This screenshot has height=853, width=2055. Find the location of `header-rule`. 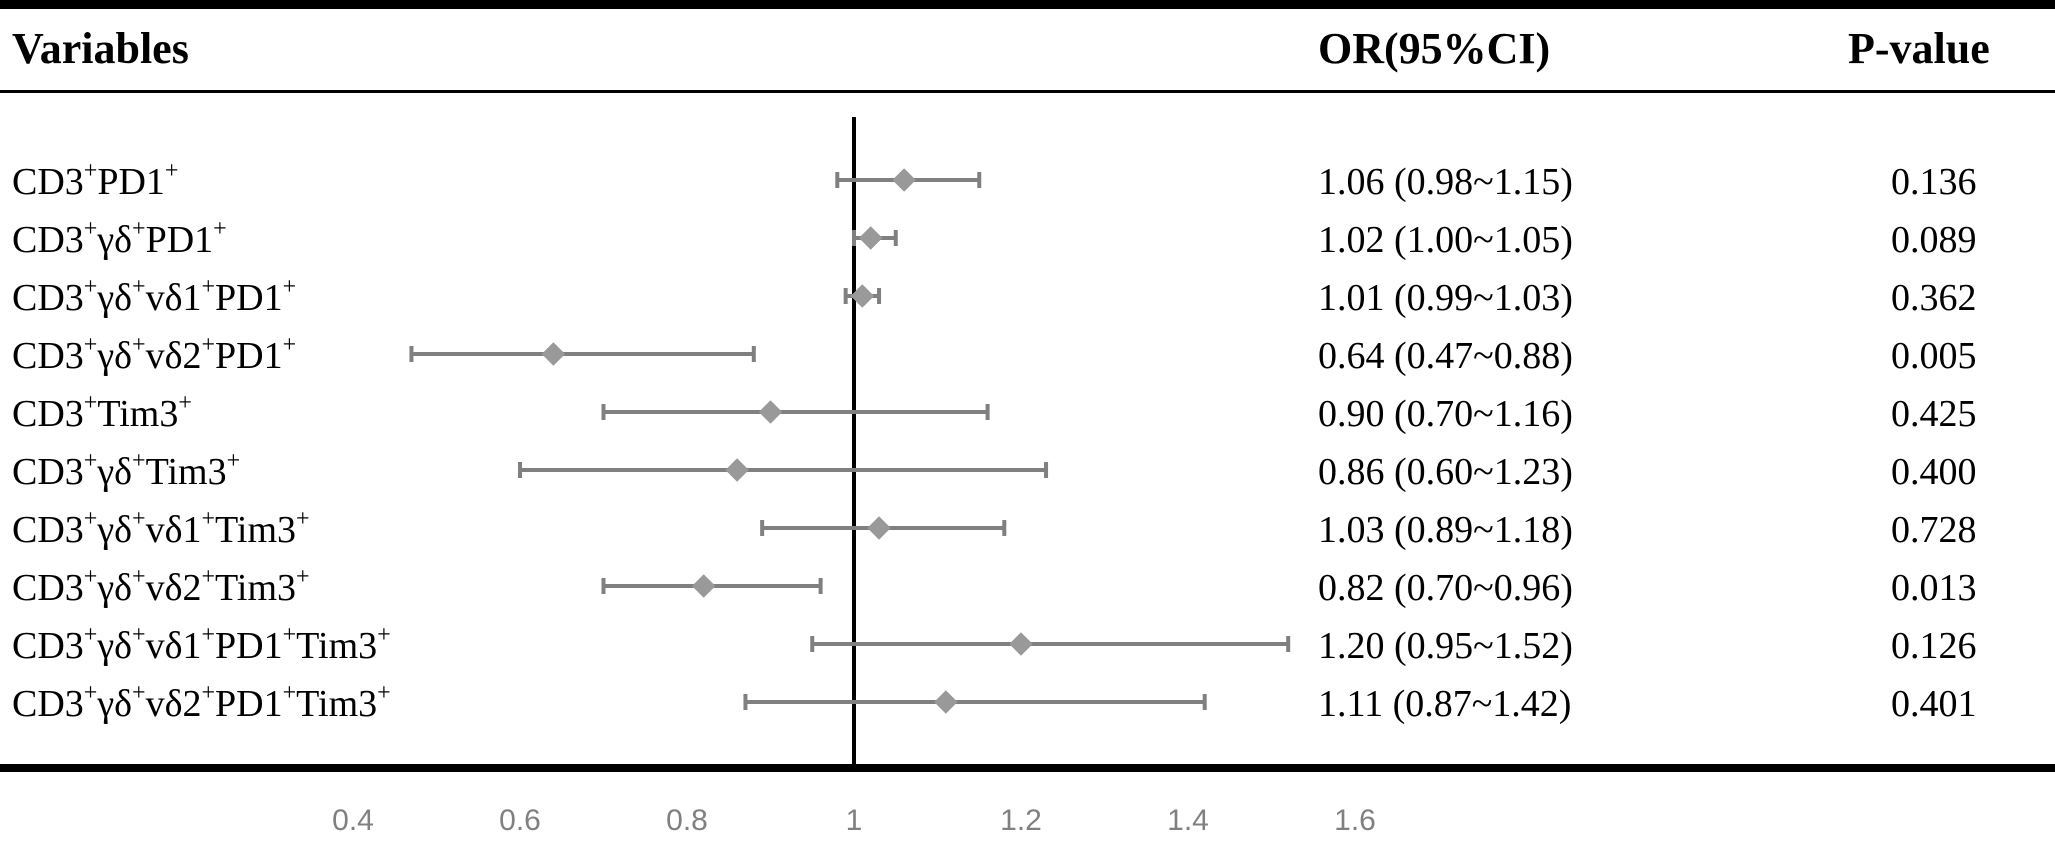

header-rule is located at coordinates (1027, 91).